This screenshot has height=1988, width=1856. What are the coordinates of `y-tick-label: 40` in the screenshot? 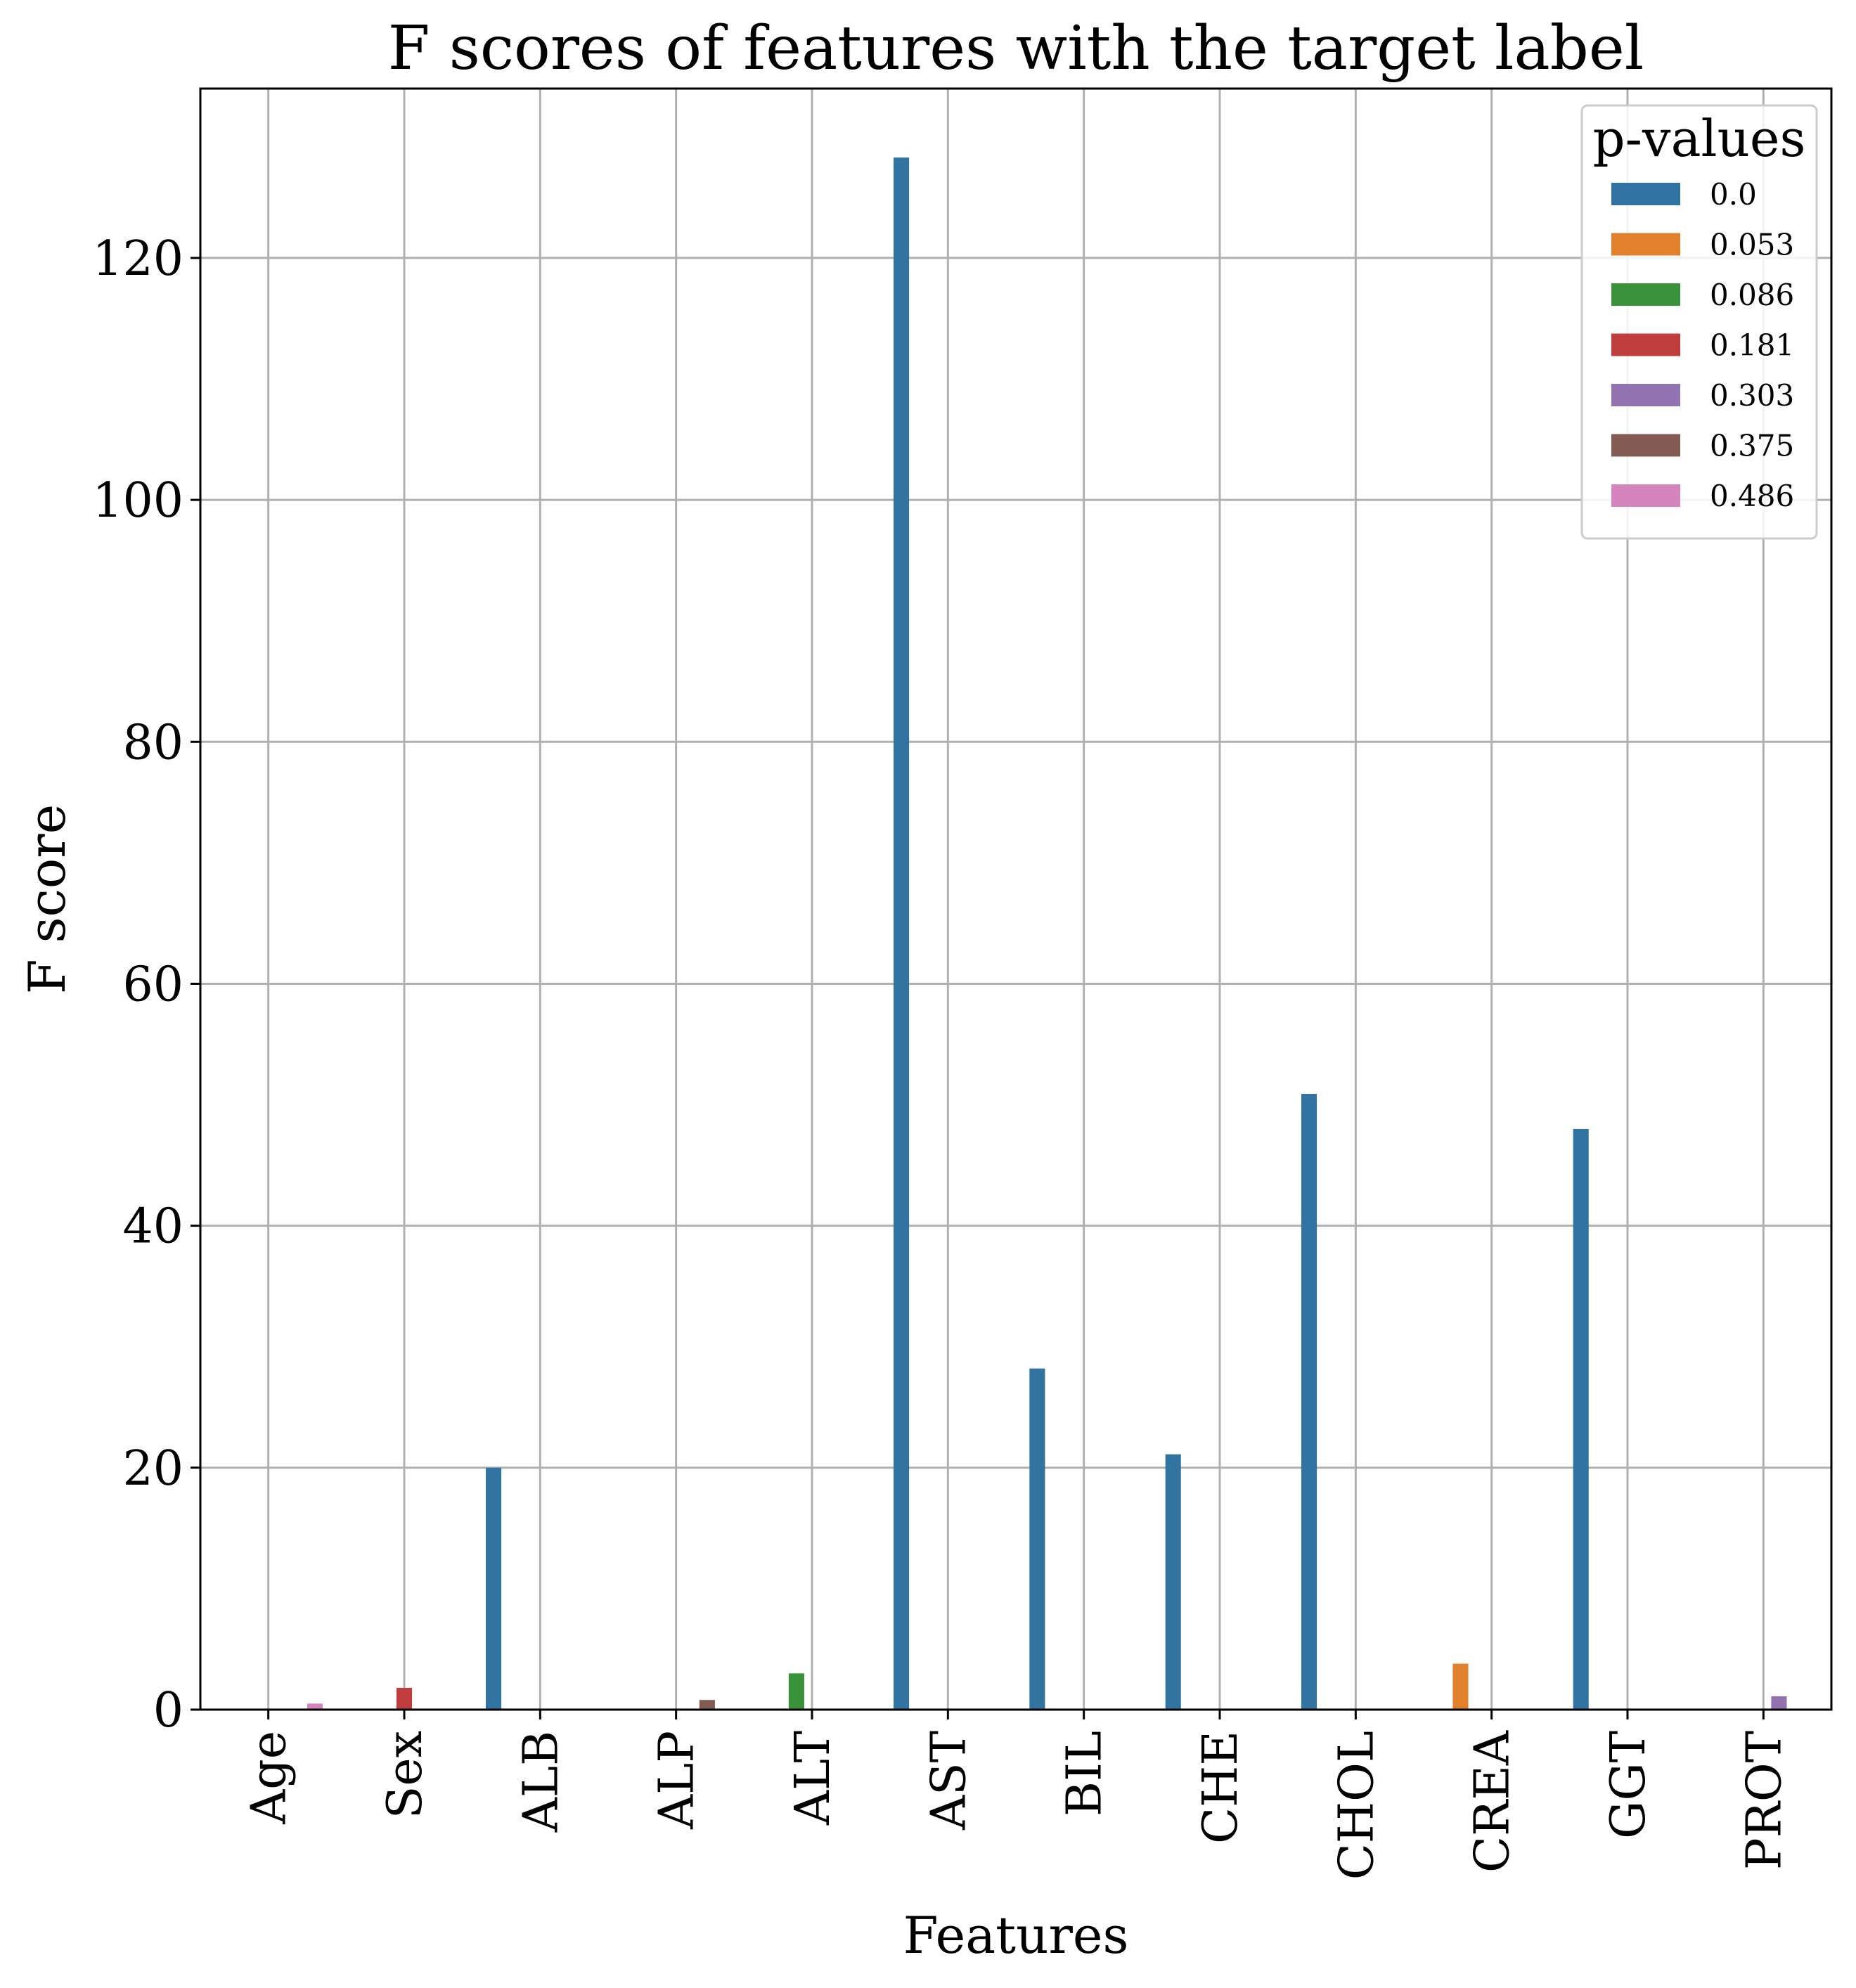 It's located at (152, 1227).